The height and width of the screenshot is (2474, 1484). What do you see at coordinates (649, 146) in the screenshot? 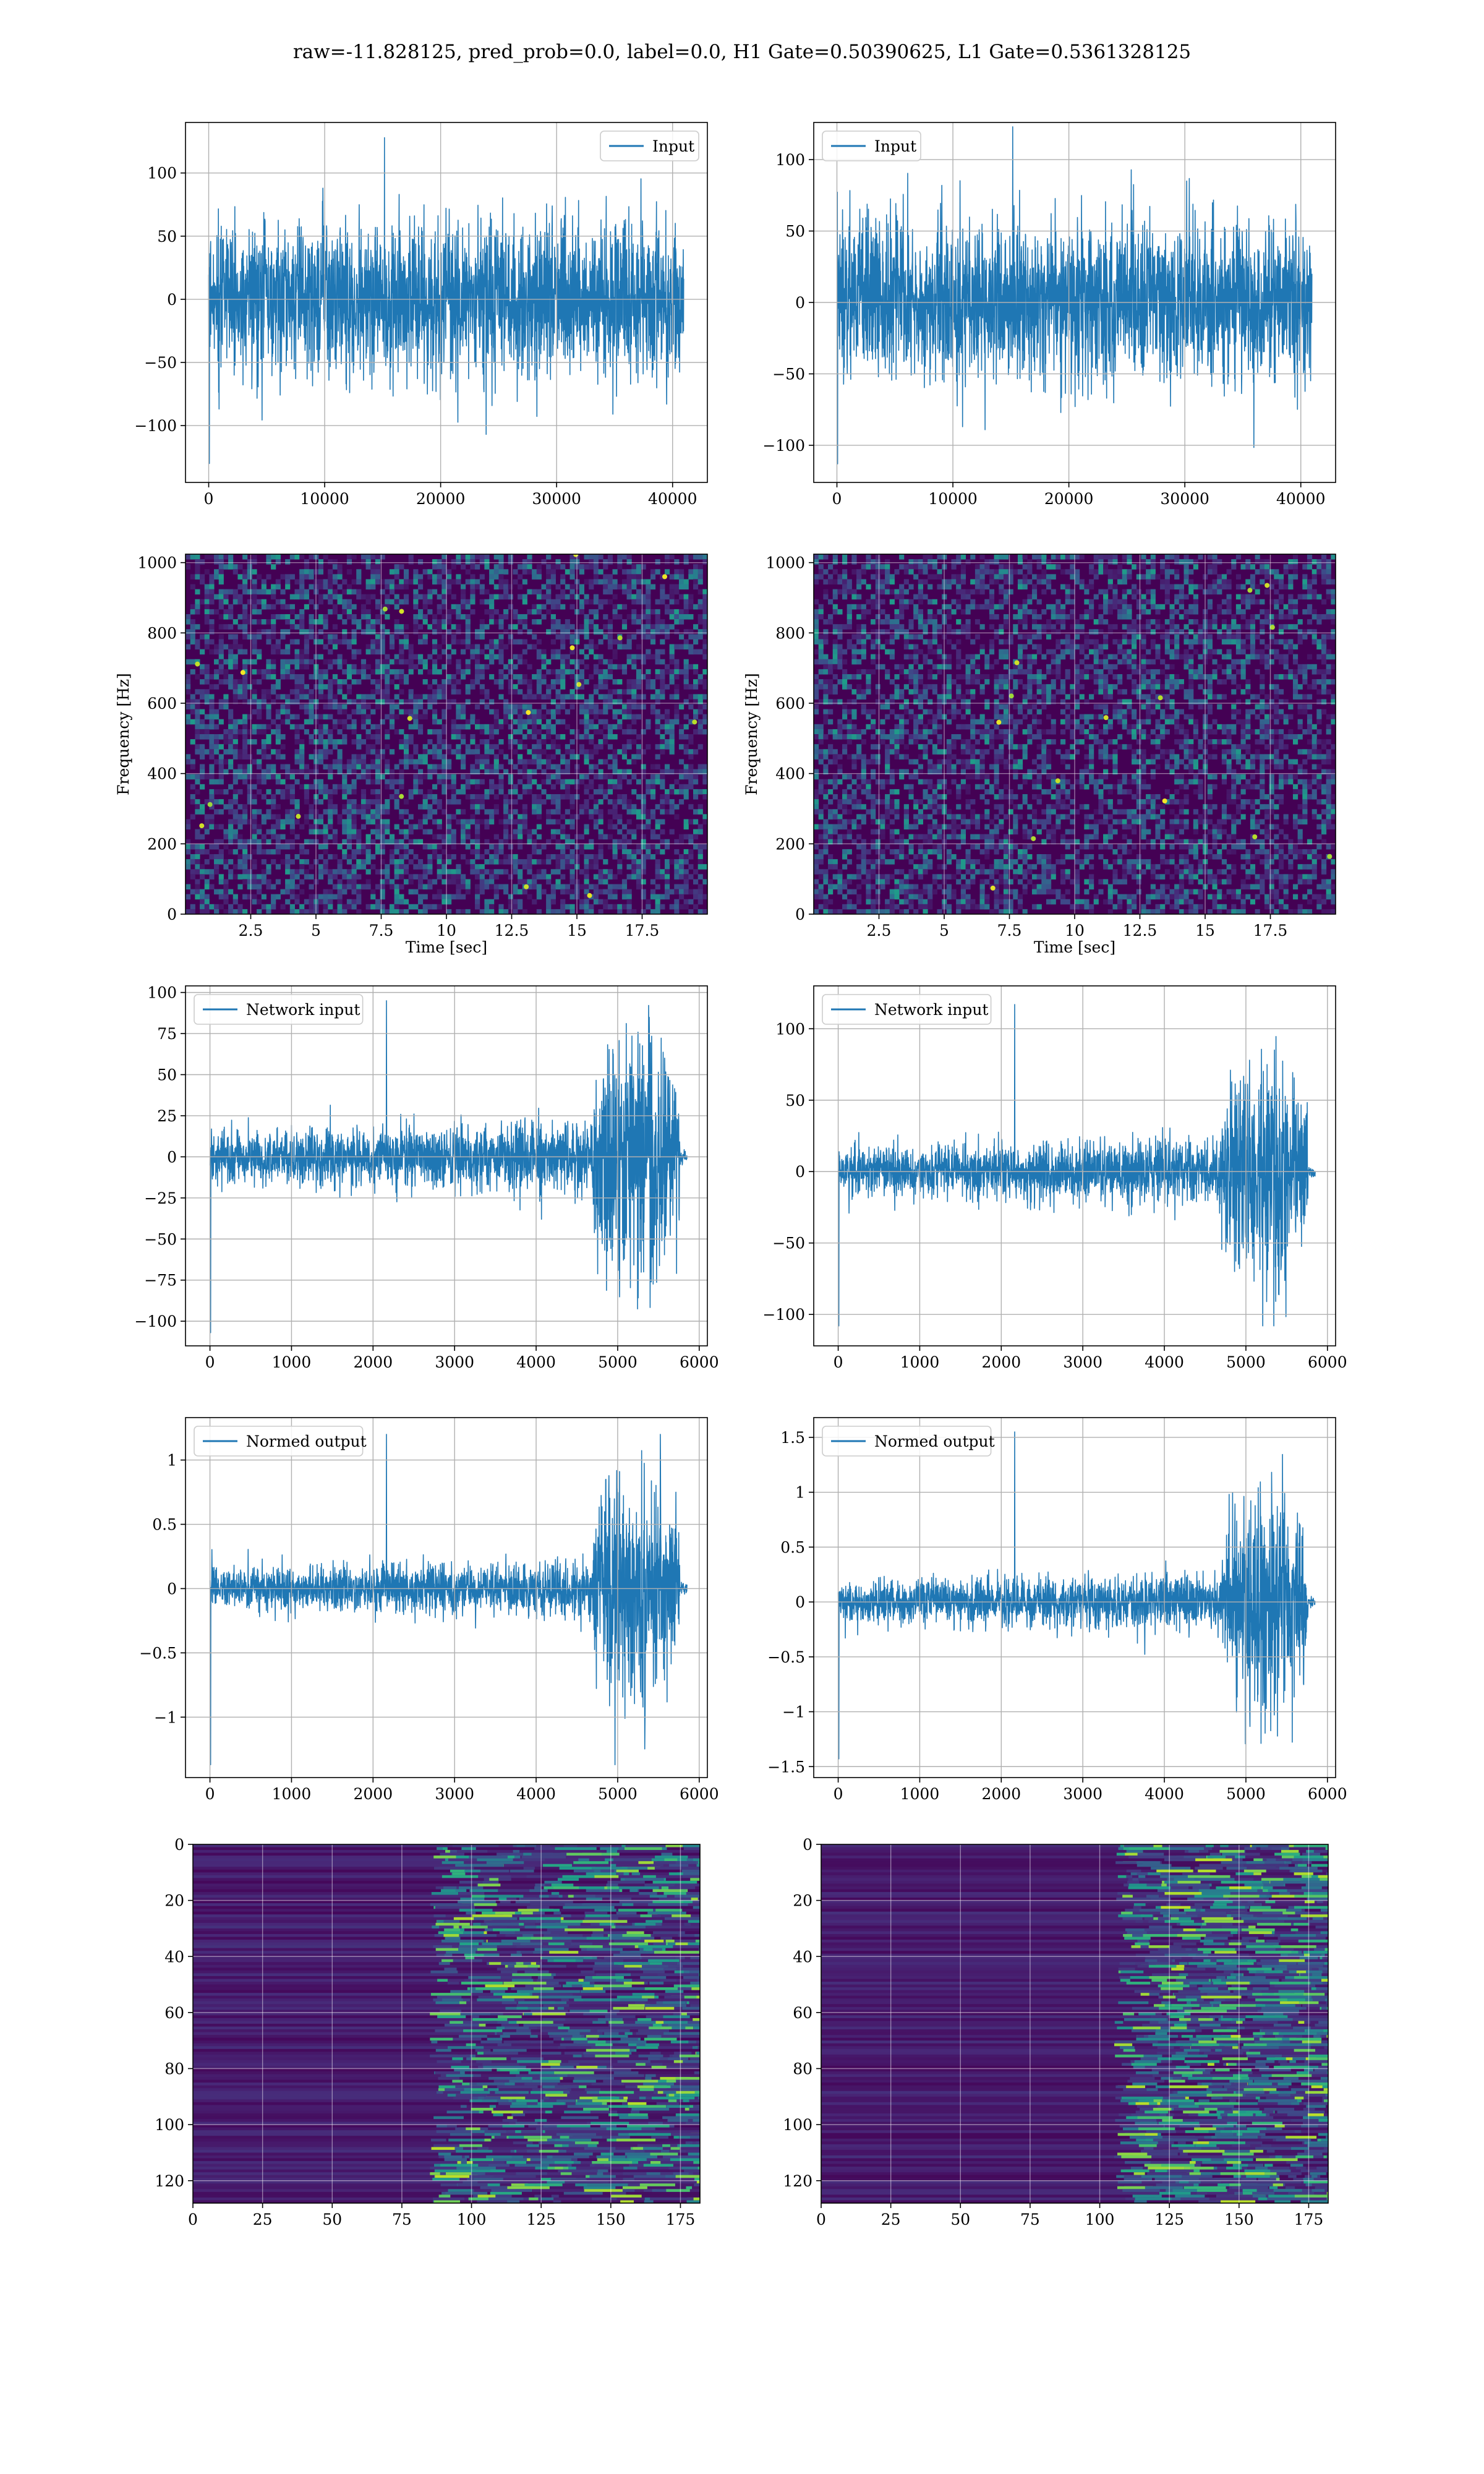
I see `legend-box` at bounding box center [649, 146].